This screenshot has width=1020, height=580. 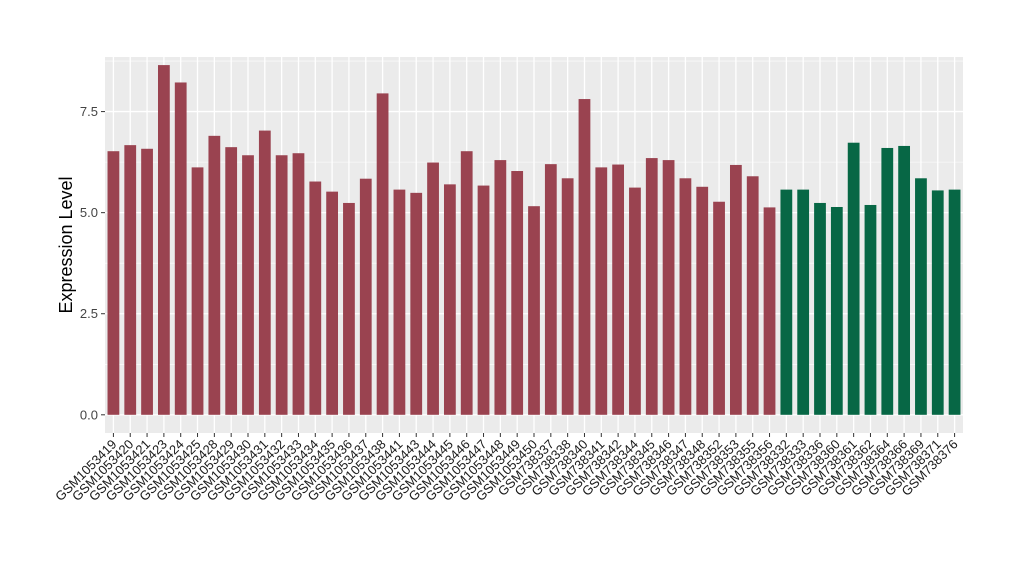 I want to click on y-tick-label: 0.0, so click(x=89, y=414).